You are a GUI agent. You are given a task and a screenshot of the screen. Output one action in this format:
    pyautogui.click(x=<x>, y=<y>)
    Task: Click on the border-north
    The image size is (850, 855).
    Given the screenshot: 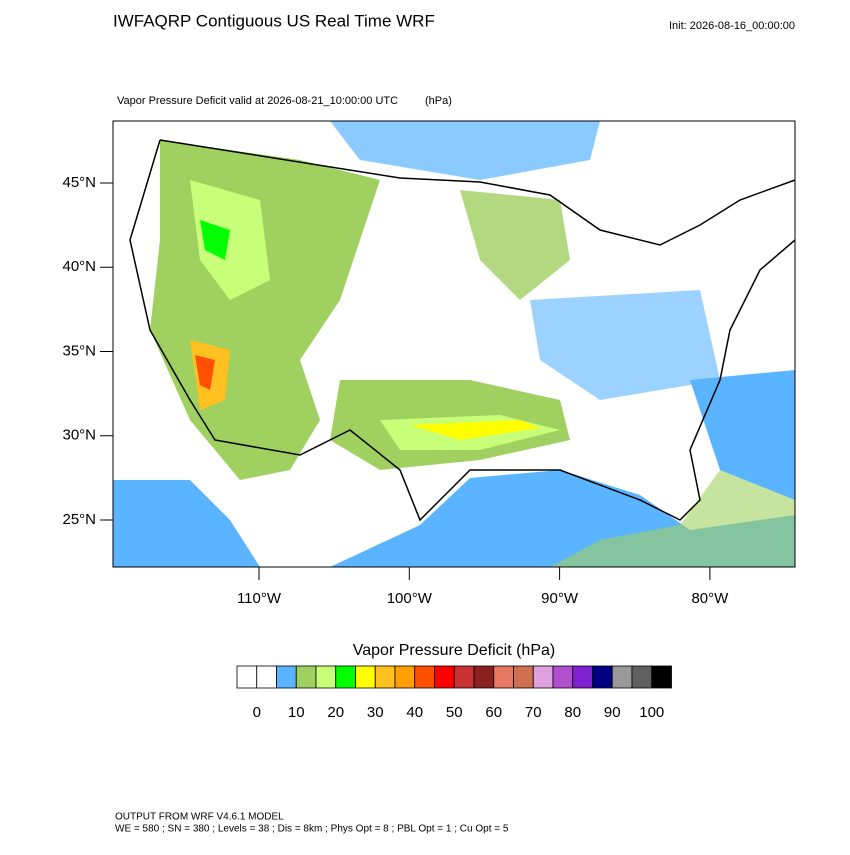 What is the action you would take?
    pyautogui.click(x=477, y=192)
    